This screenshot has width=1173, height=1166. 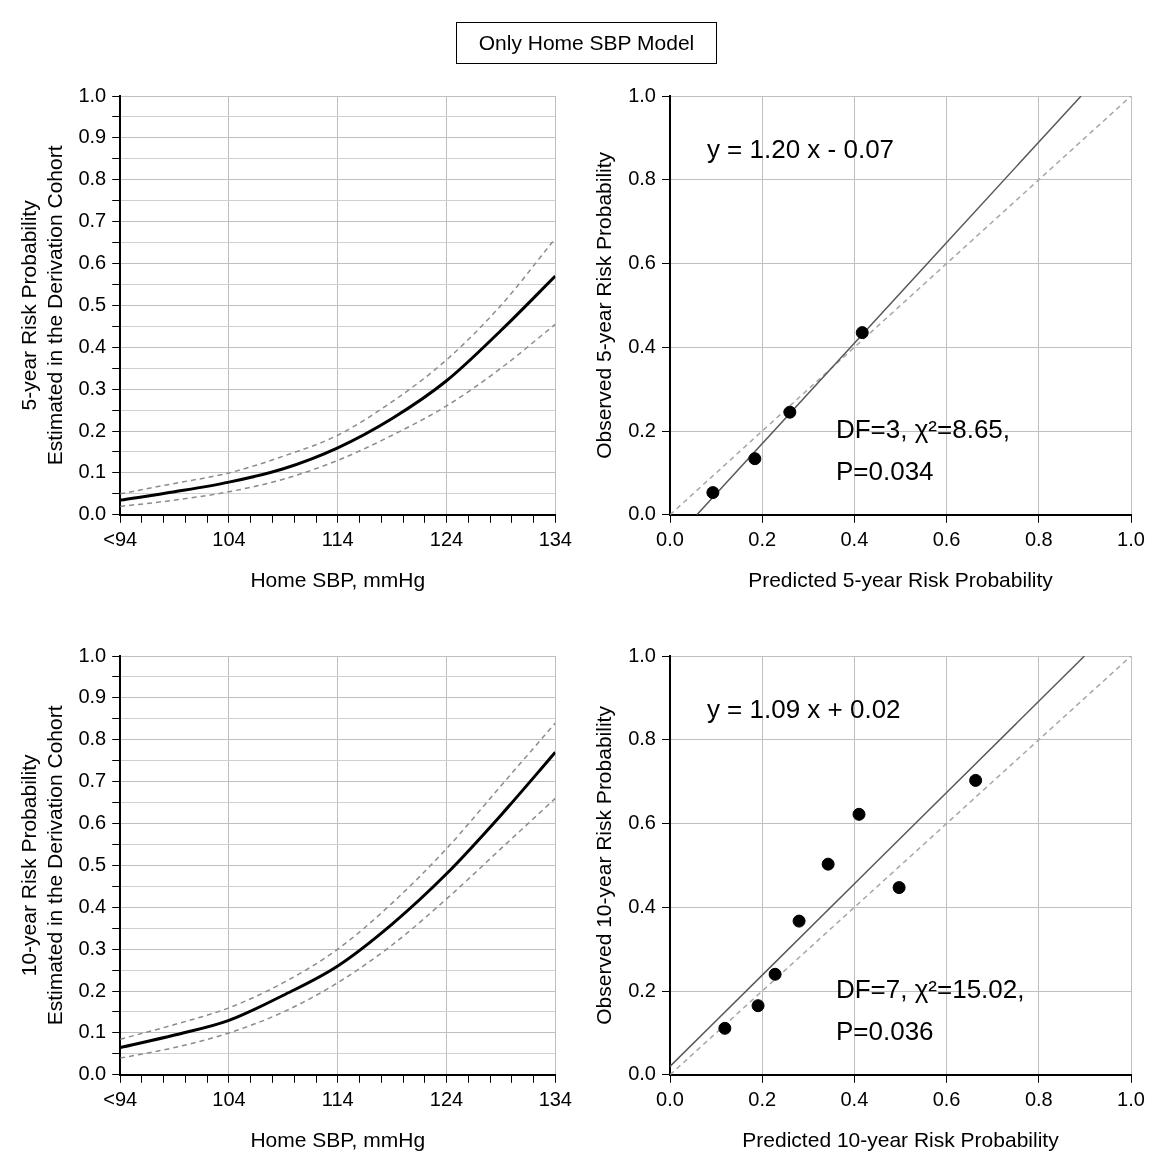 I want to click on annotation: y = 1.20 x - 0.07, so click(x=800, y=148).